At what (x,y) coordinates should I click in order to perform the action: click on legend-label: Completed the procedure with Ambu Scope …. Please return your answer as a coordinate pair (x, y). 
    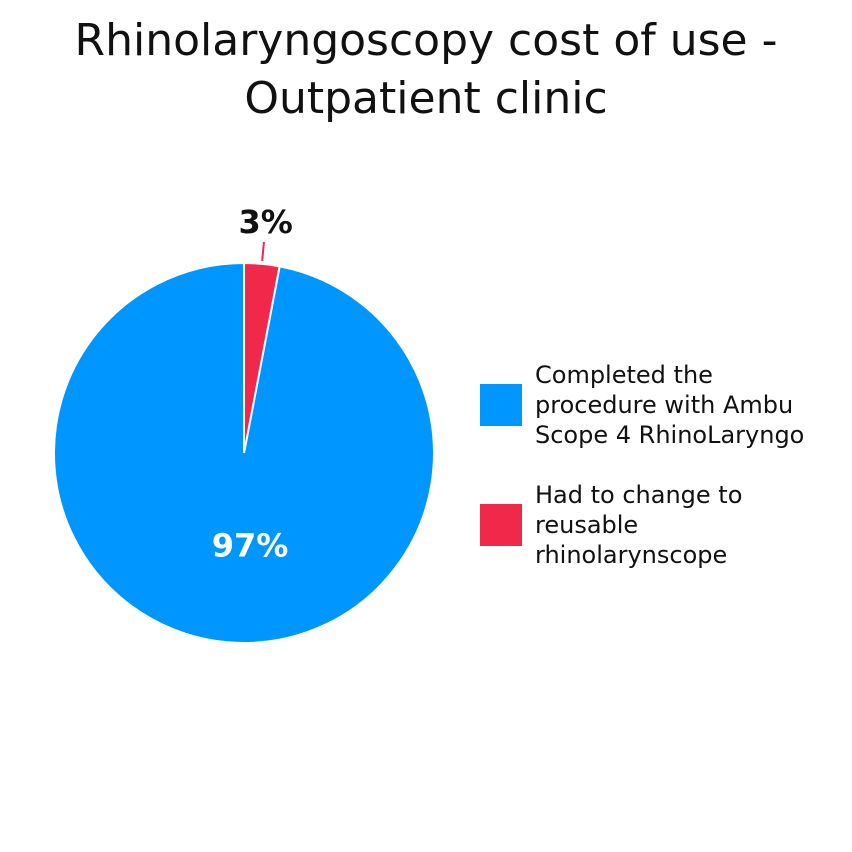
    Looking at the image, I should click on (670, 405).